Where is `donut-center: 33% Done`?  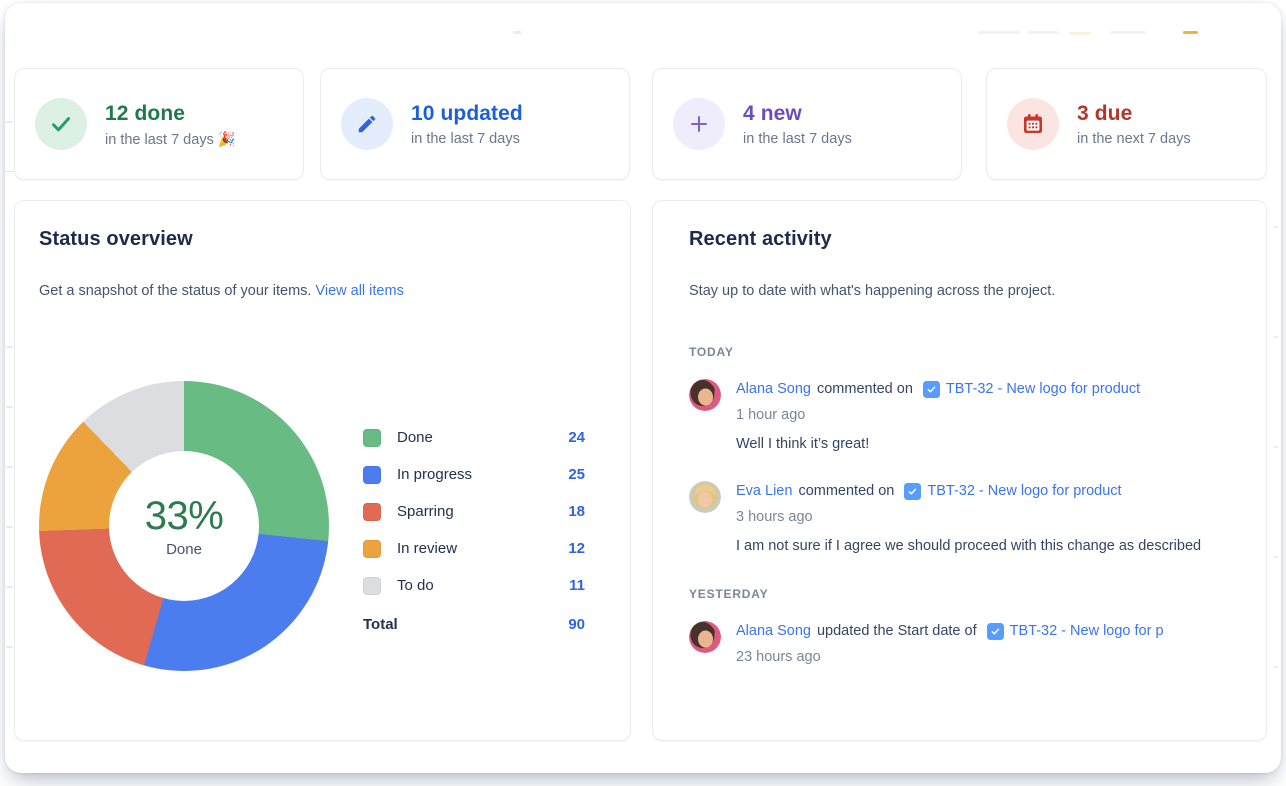 donut-center: 33% Done is located at coordinates (184, 526).